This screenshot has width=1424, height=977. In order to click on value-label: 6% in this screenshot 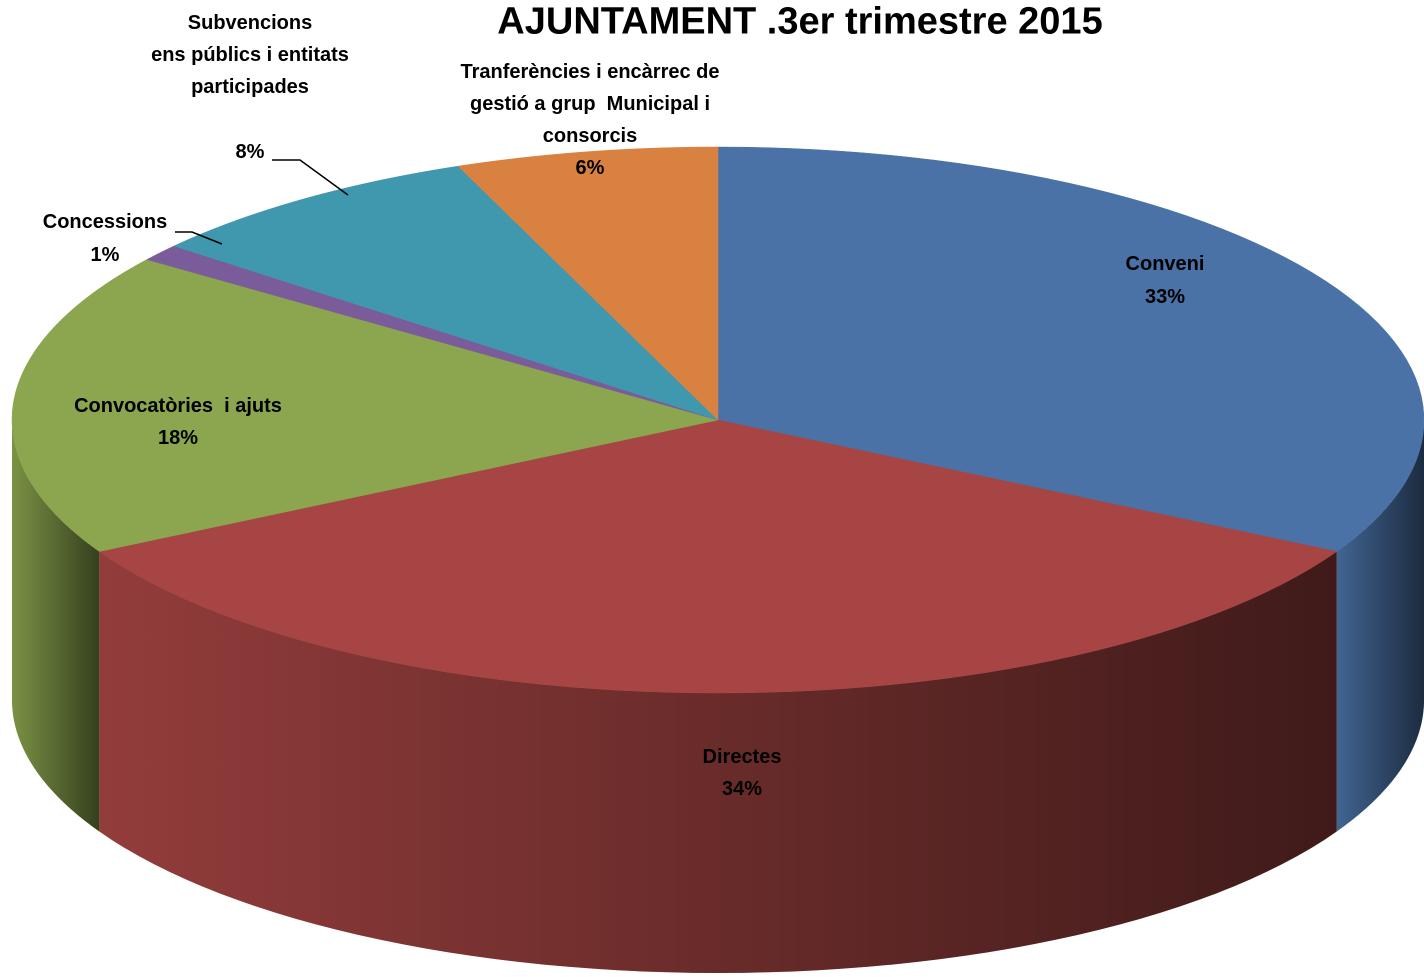, I will do `click(590, 168)`.